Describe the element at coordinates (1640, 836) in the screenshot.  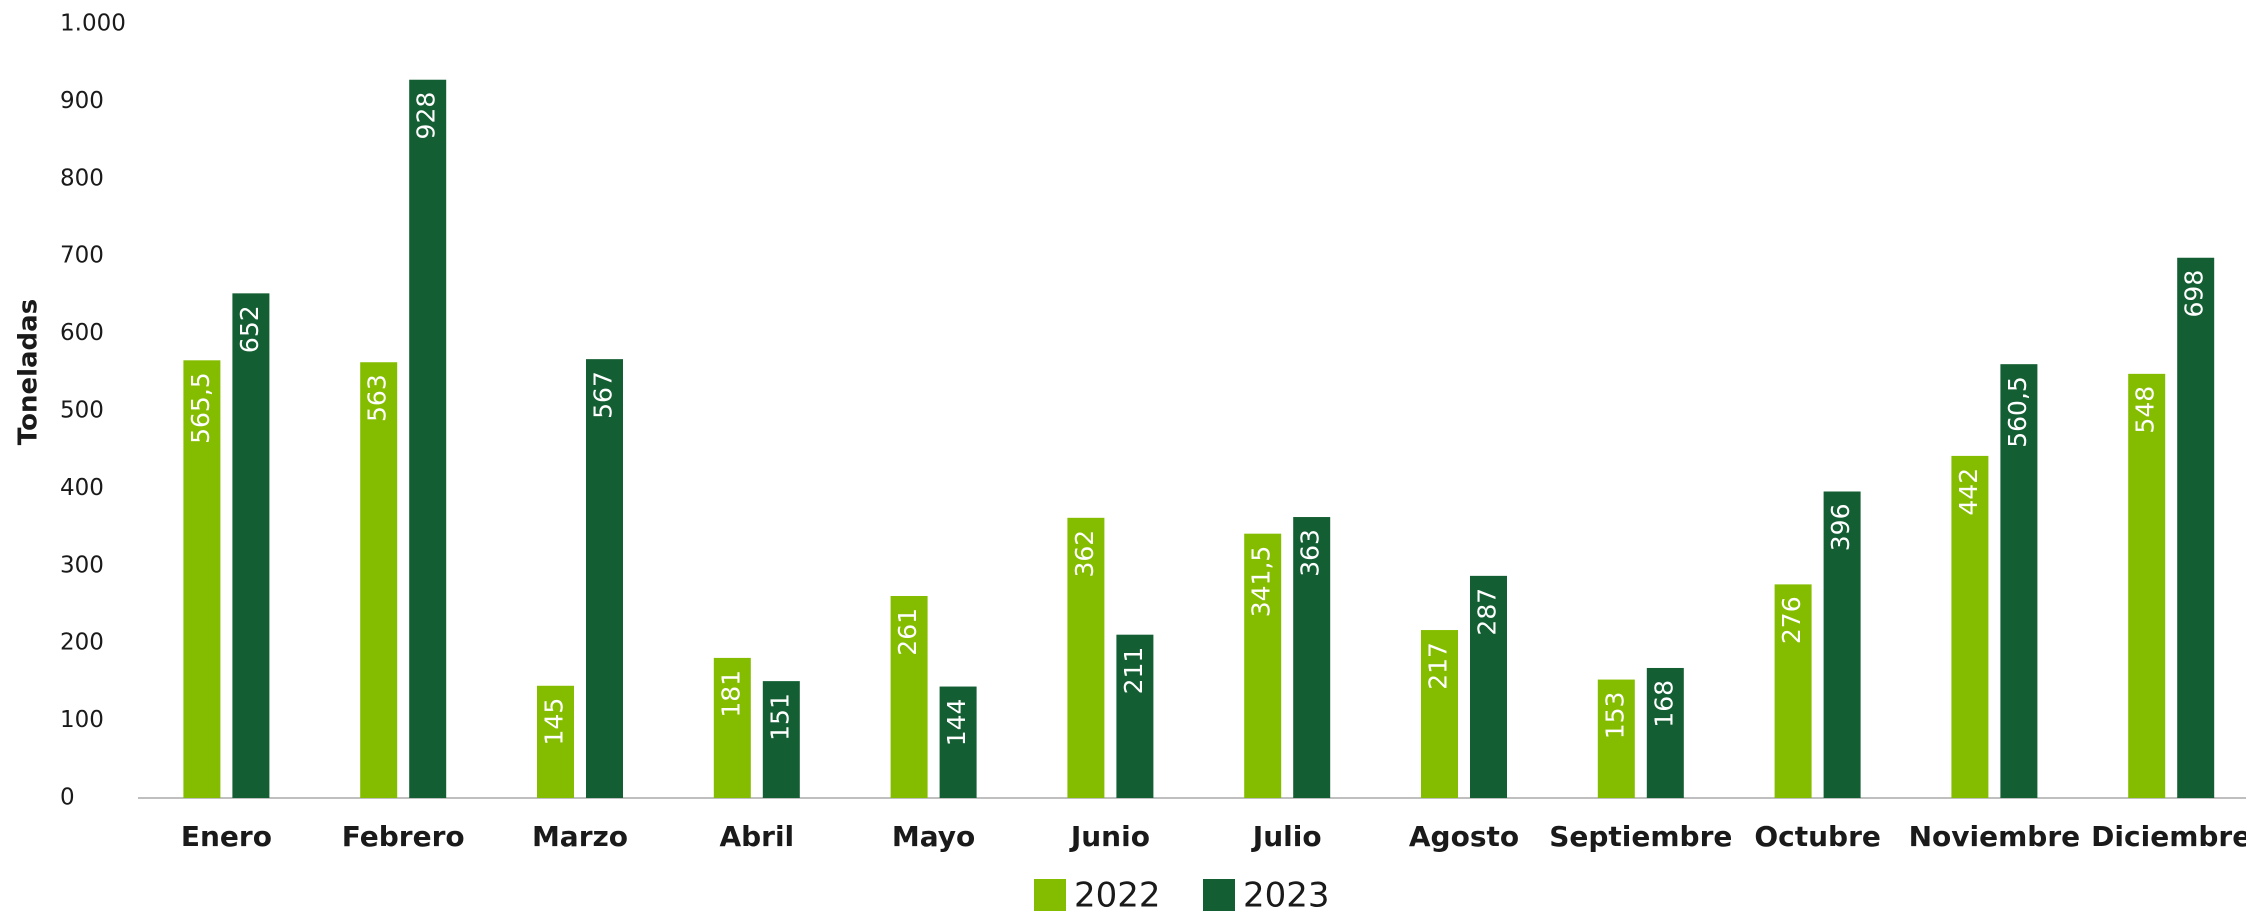
I see `x-tick-label: Septiembre` at that location.